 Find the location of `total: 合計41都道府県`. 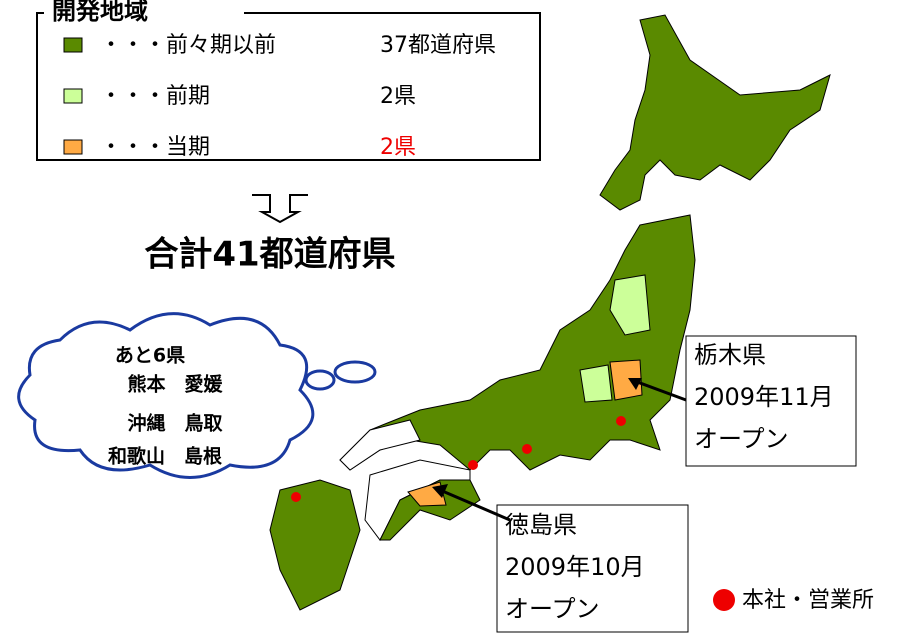

total: 合計41都道府県 is located at coordinates (269, 255).